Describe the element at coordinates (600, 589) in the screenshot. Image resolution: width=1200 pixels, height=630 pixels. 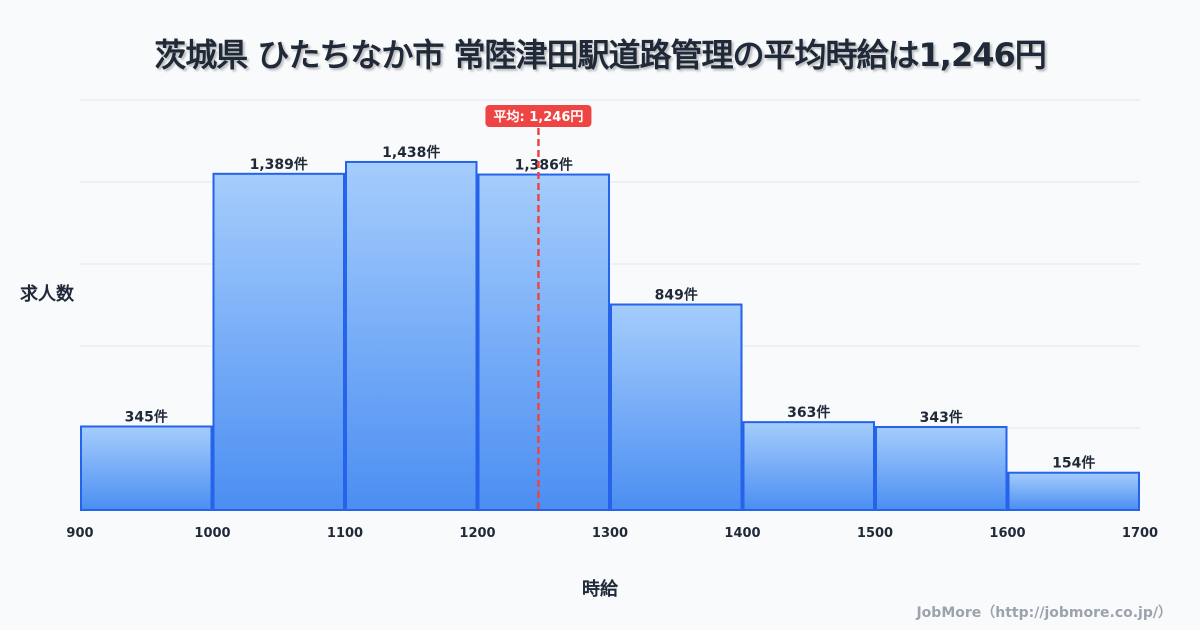
I see `x-axis-label: 時給` at that location.